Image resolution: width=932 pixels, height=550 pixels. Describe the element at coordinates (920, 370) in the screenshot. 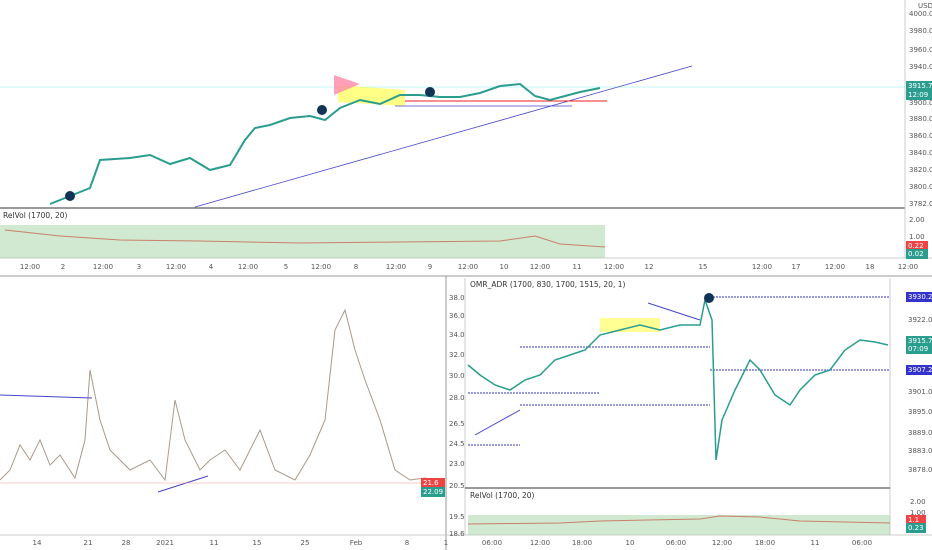

I see `level-tag: 3907.25` at that location.